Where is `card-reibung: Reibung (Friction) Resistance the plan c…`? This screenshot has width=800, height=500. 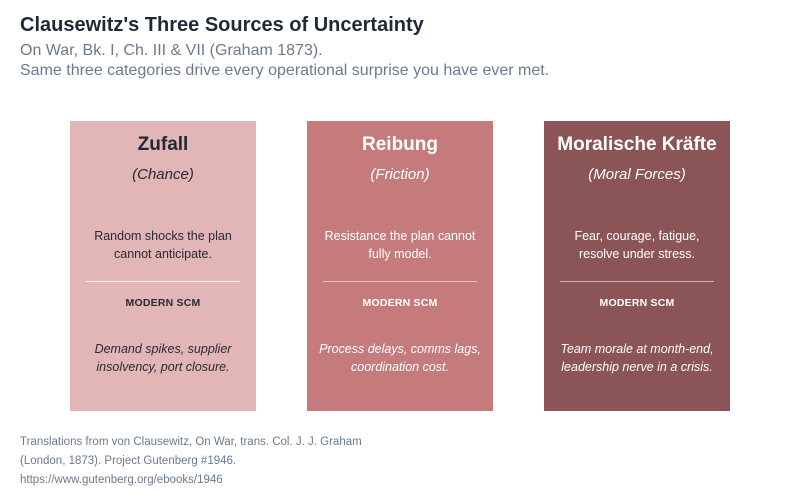
card-reibung: Reibung (Friction) Resistance the plan c… is located at coordinates (400, 266).